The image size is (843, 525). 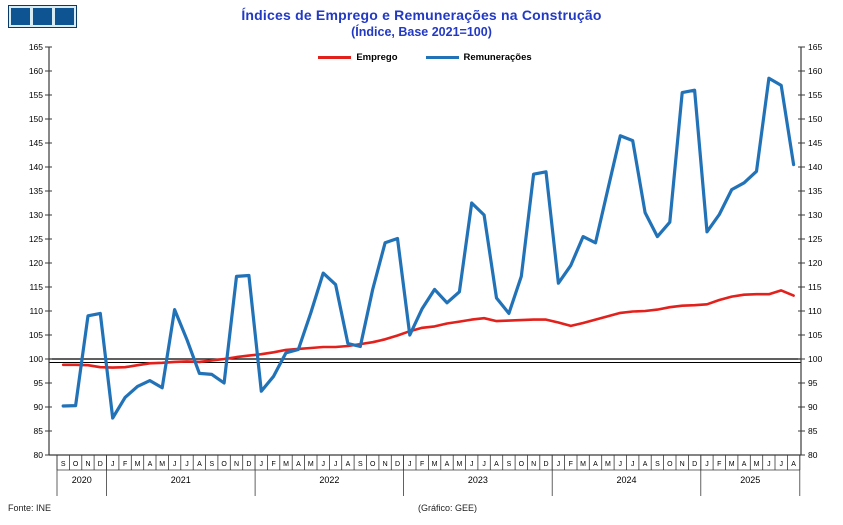 I want to click on chart-legend: Emprego Remunerações, so click(x=425, y=57).